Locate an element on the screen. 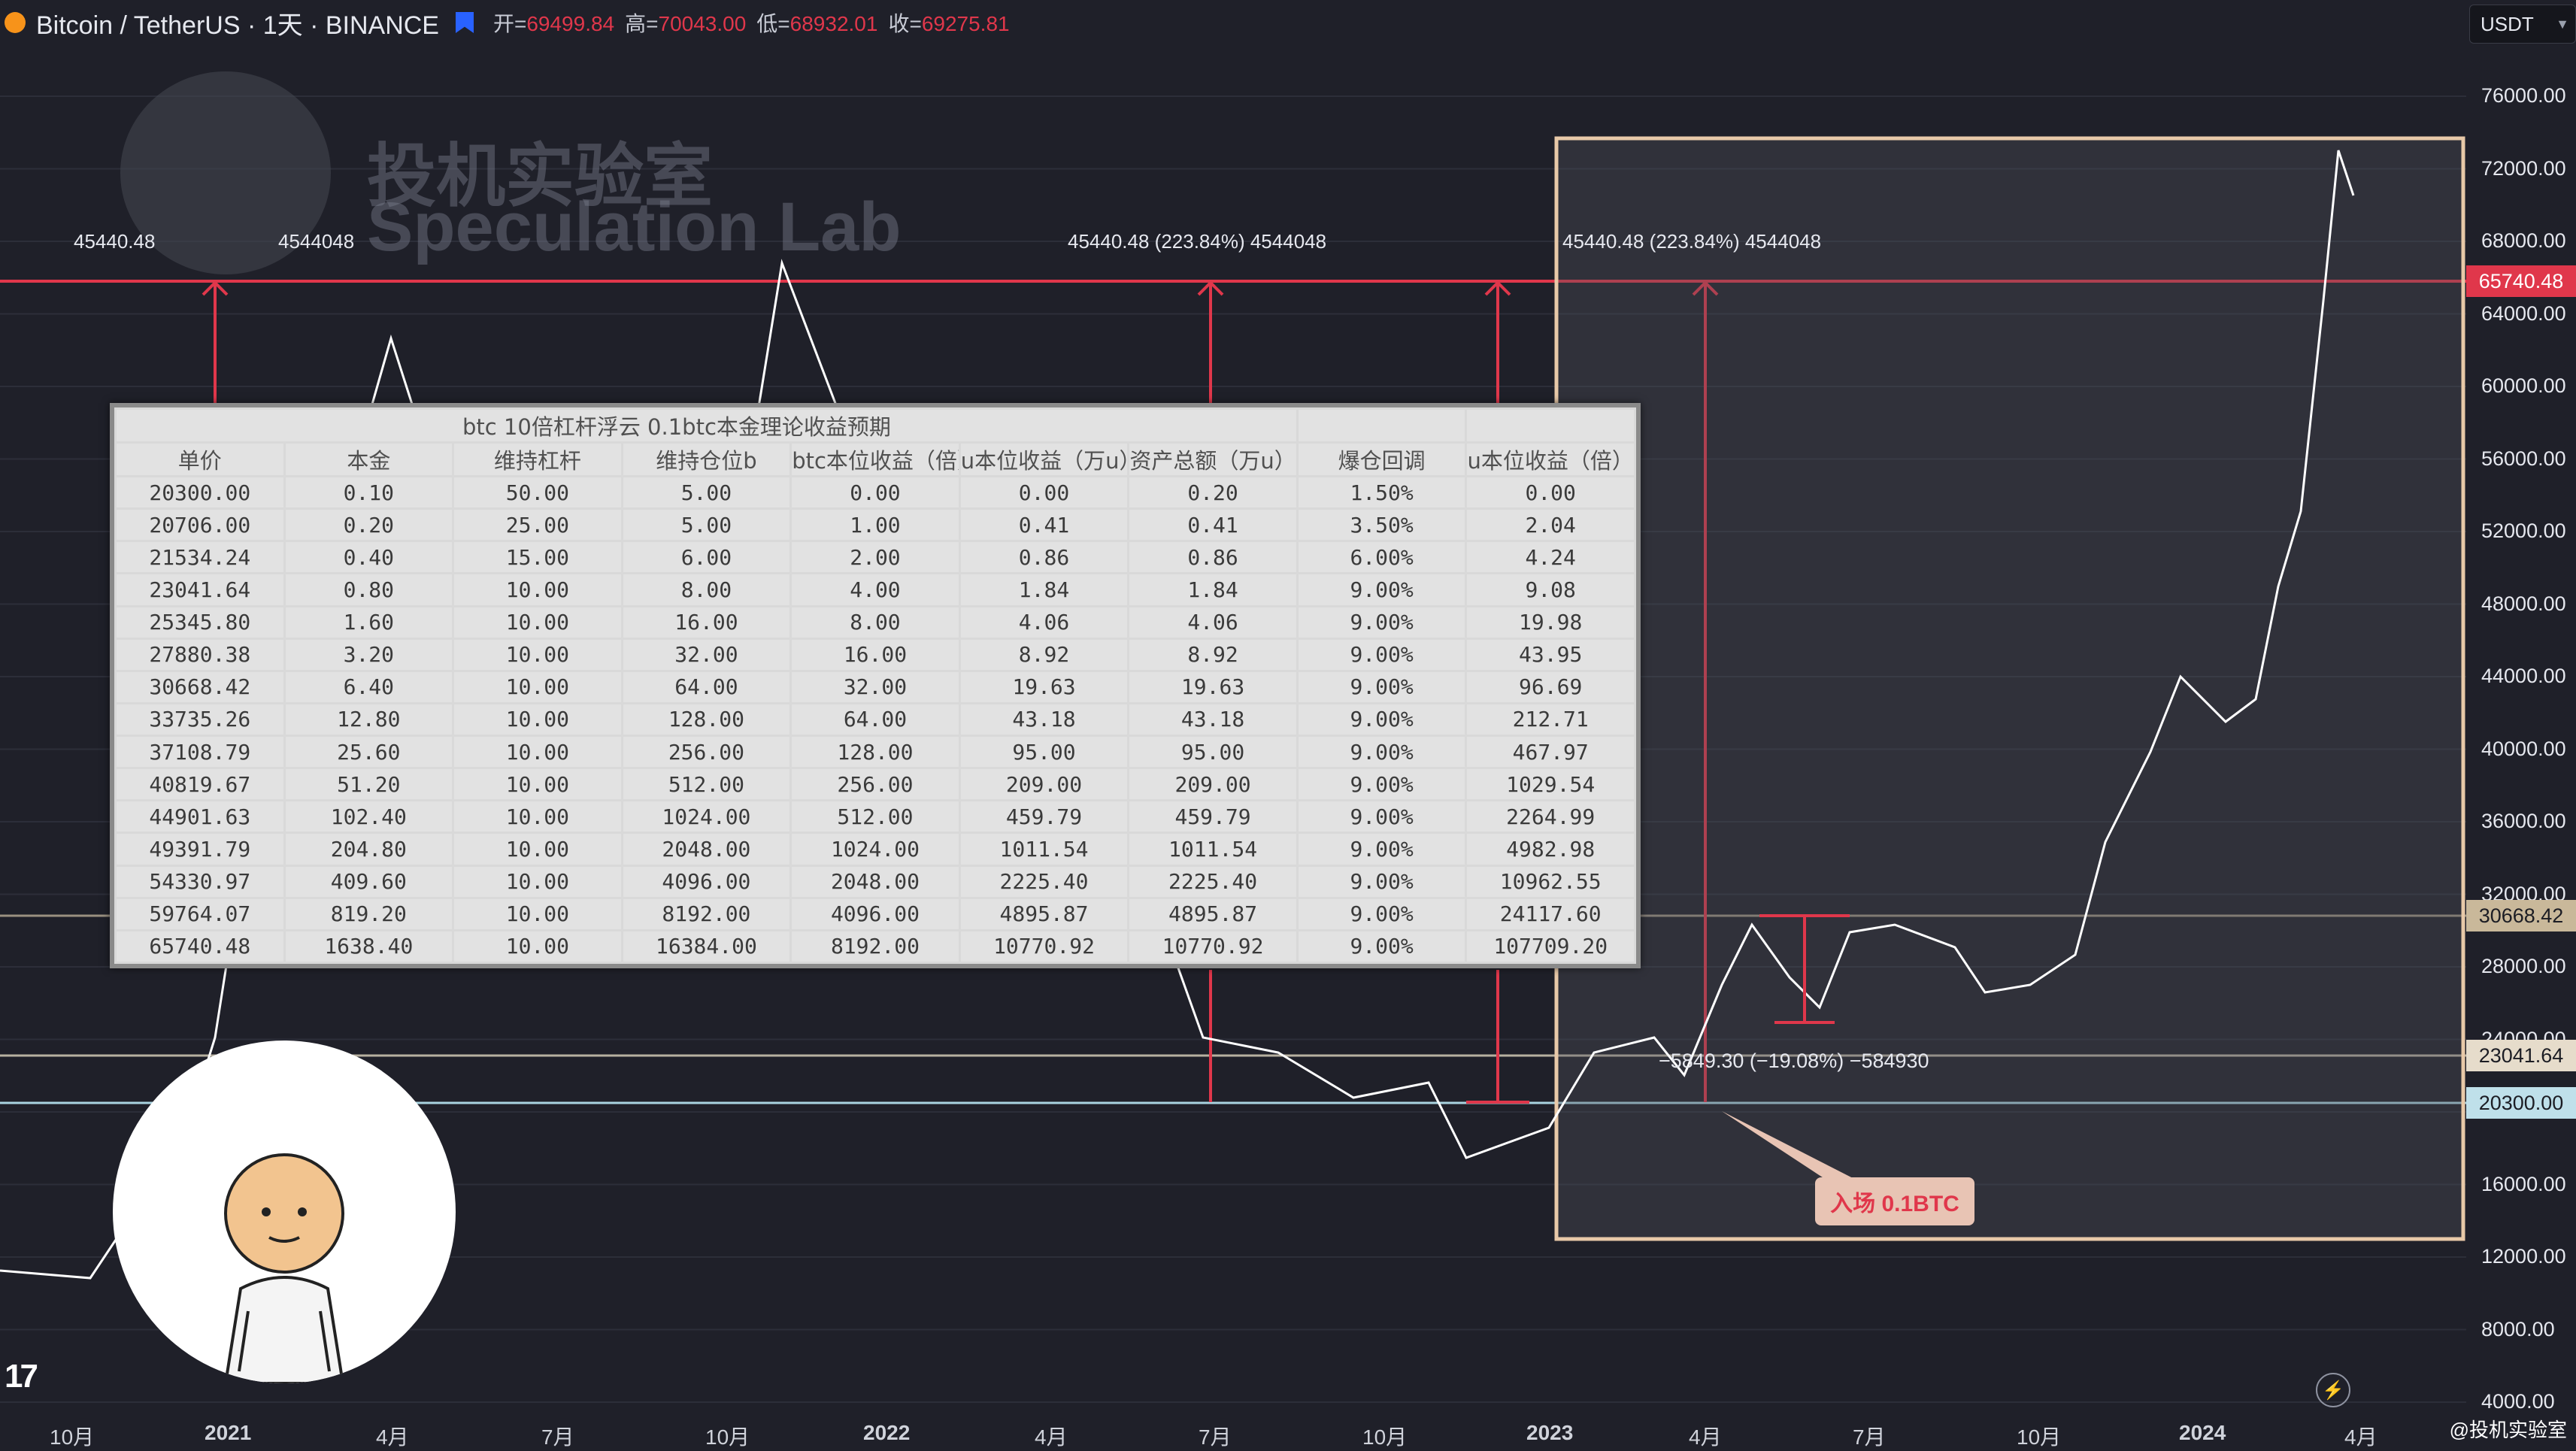 This screenshot has height=1451, width=2576. table-cell: 43.18 is located at coordinates (1213, 719).